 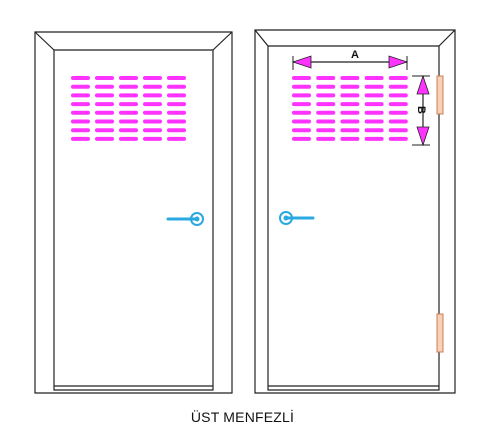 I want to click on right-vent-grille, so click(x=350, y=108).